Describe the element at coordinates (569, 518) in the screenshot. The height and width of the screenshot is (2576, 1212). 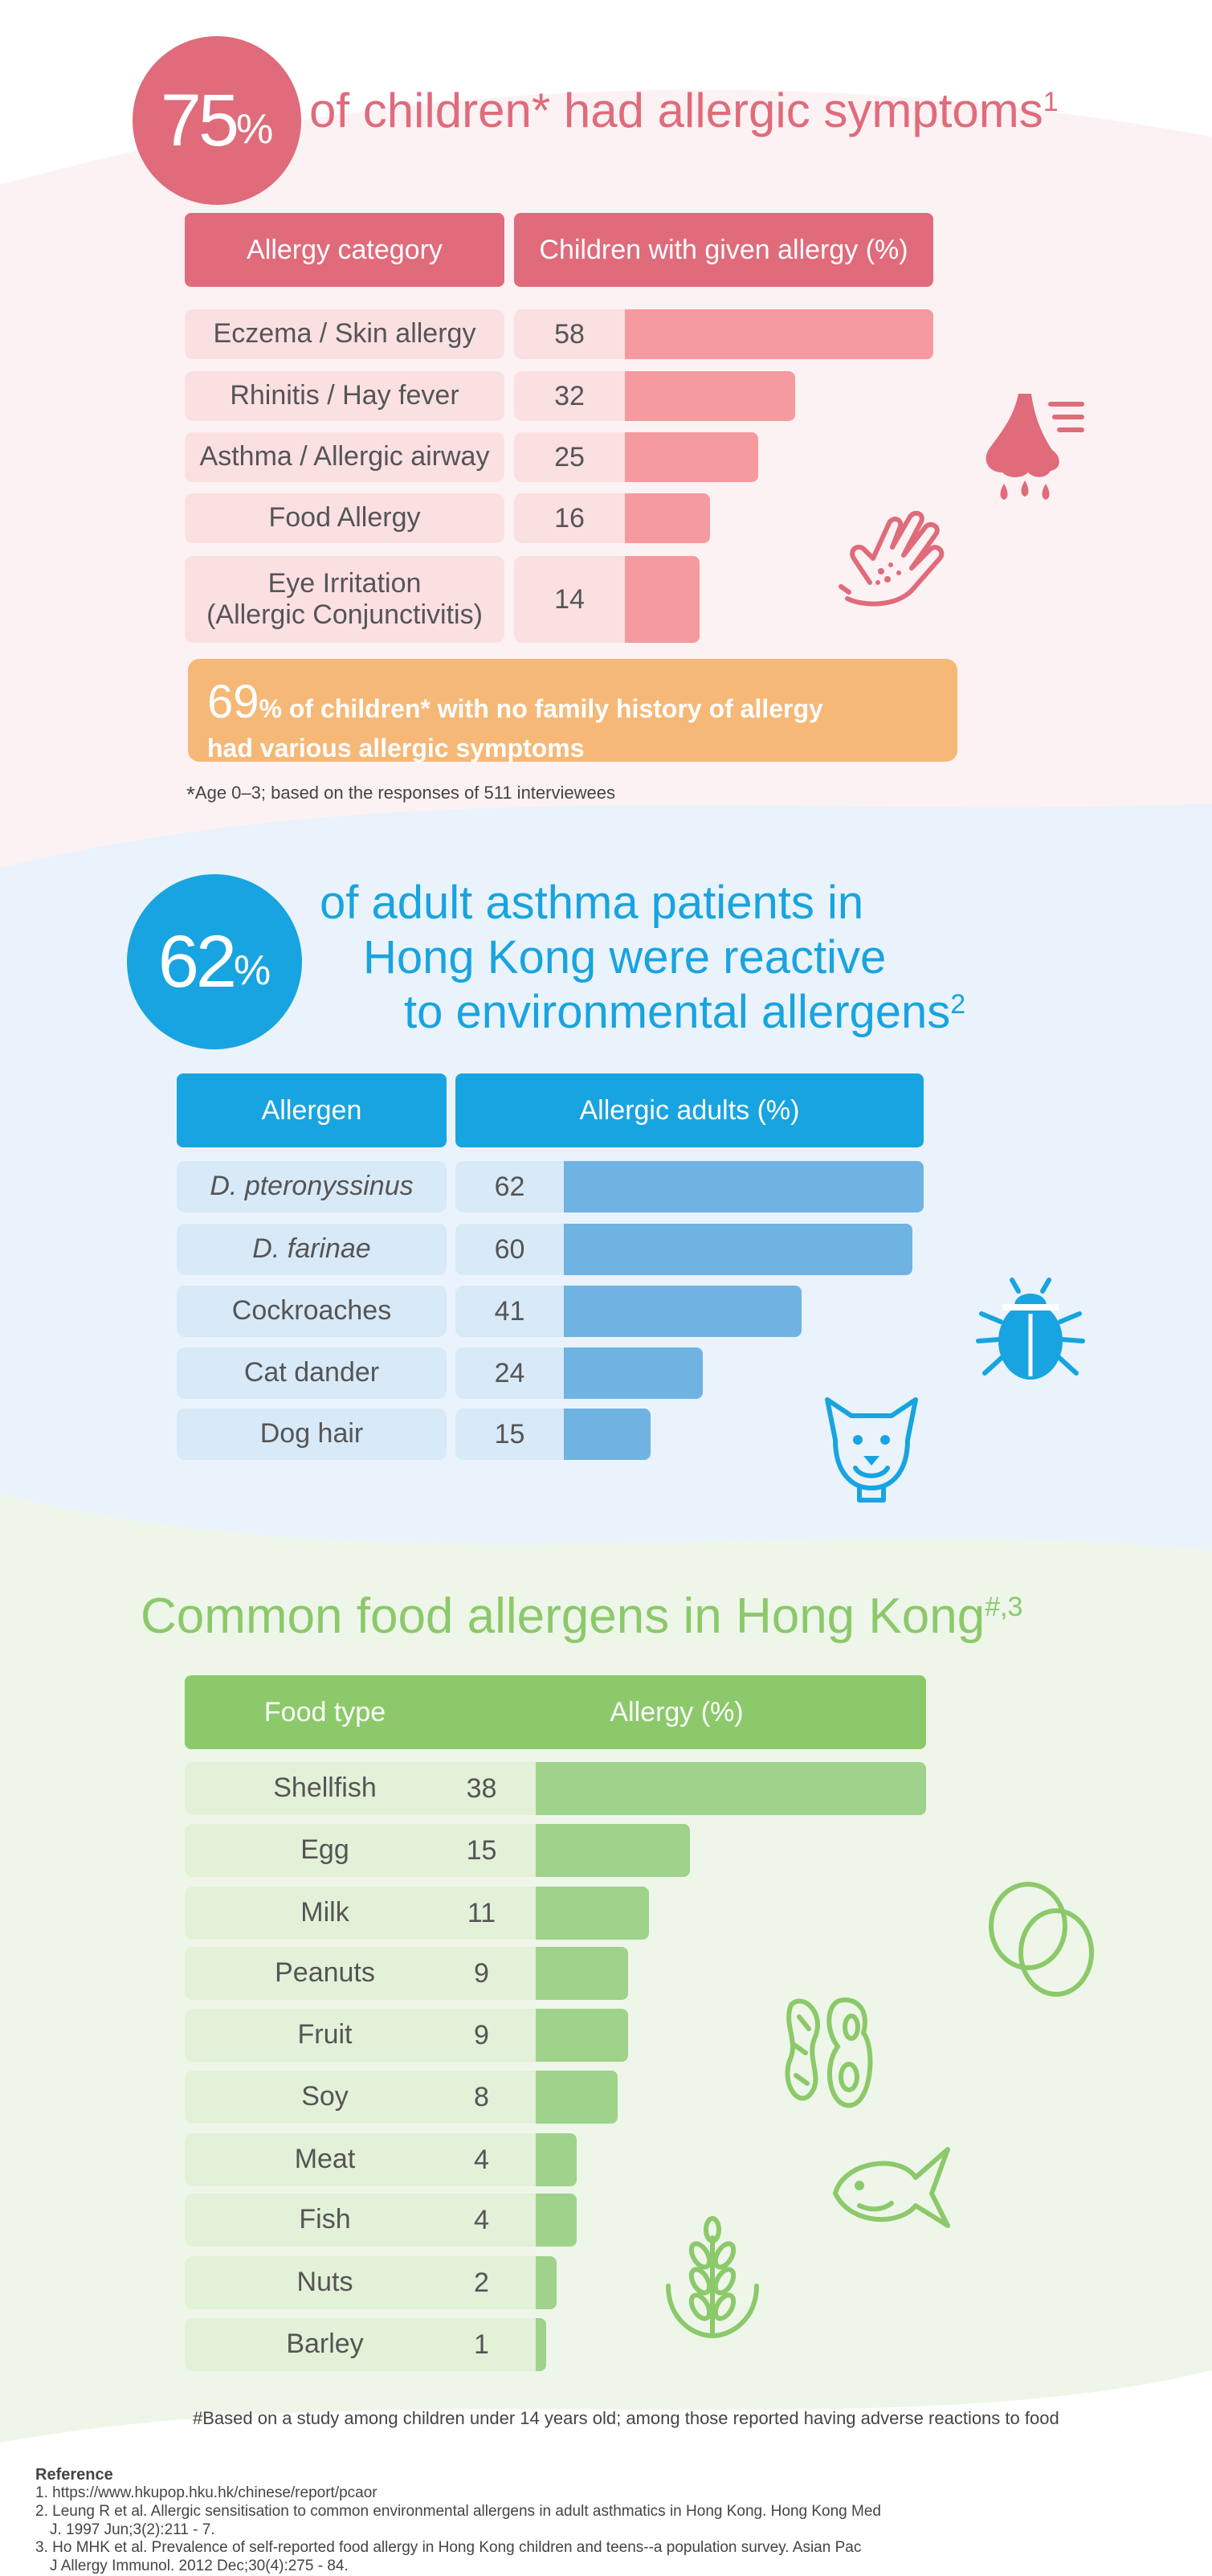
I see `value-label: 16` at that location.